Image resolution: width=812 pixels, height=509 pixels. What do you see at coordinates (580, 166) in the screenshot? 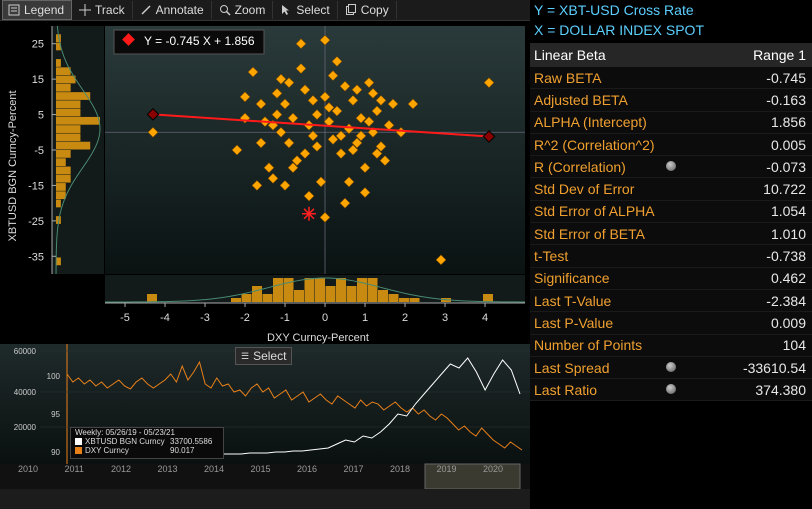
I see `stats-row-label: R (Correlation)` at bounding box center [580, 166].